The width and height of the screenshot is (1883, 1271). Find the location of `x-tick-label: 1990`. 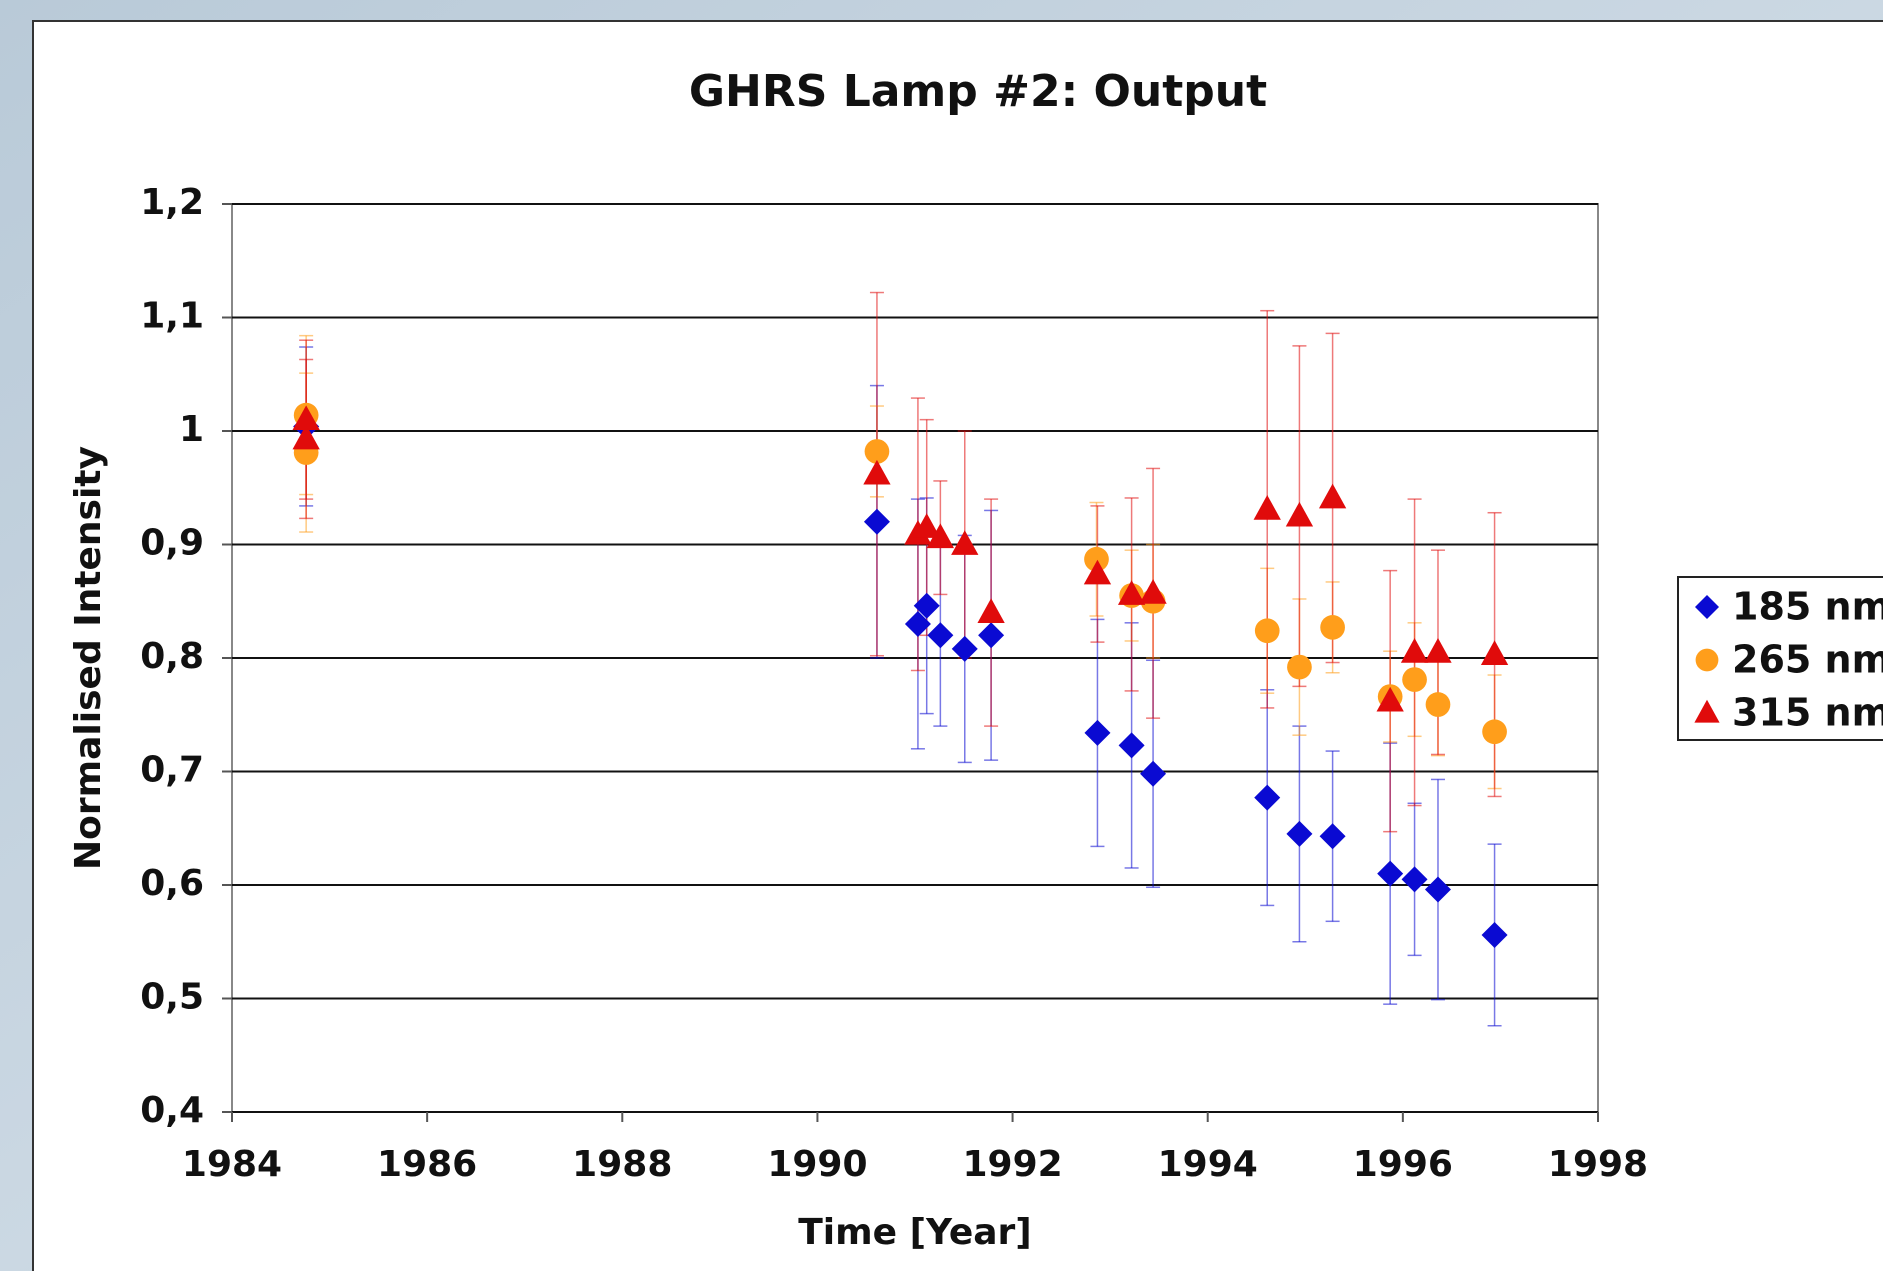

x-tick-label: 1990 is located at coordinates (817, 1164).